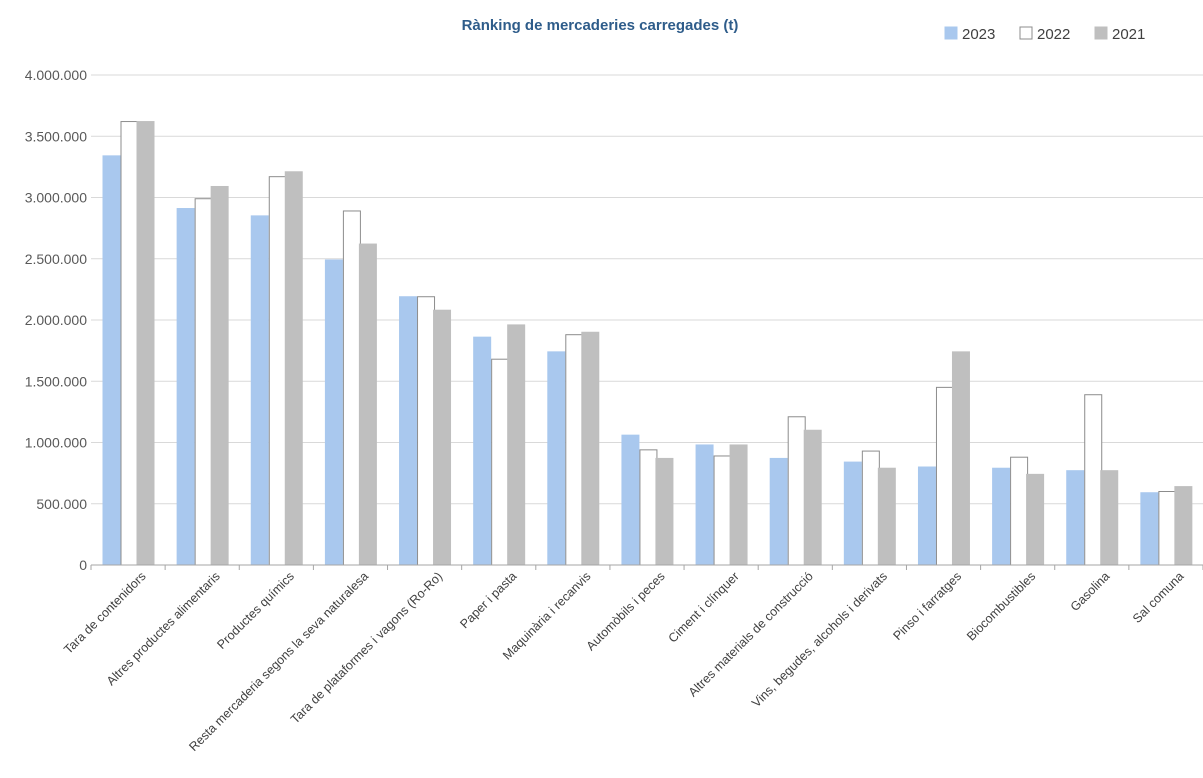 The height and width of the screenshot is (778, 1203). What do you see at coordinates (951, 33) in the screenshot?
I see `legend-swatch-2023` at bounding box center [951, 33].